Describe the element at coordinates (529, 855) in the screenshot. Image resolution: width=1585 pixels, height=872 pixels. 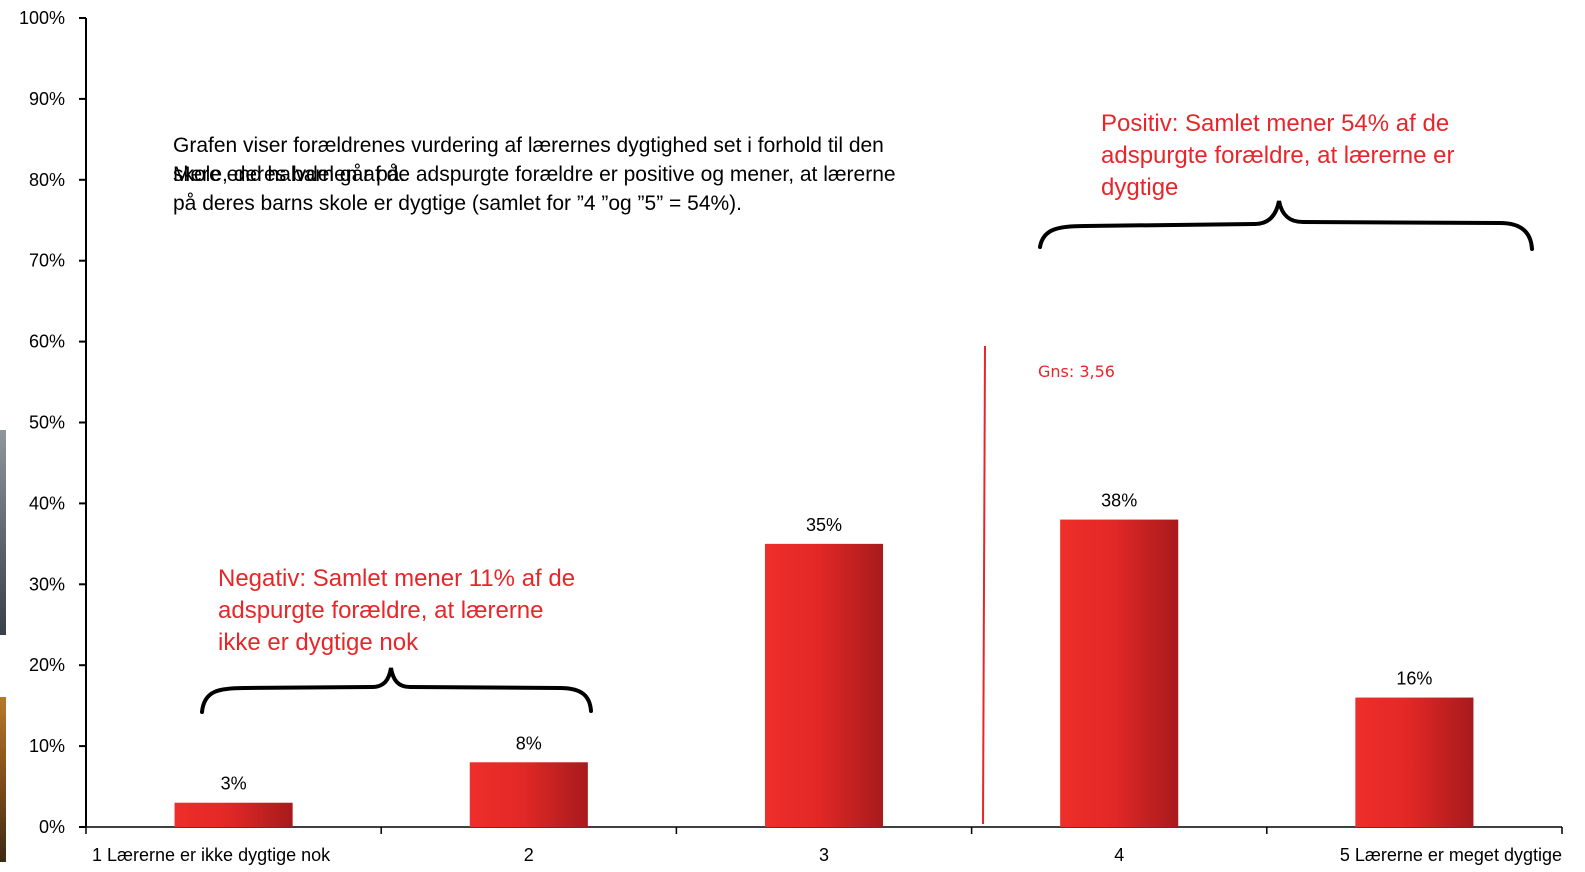
I see `x-category-label: 2` at that location.